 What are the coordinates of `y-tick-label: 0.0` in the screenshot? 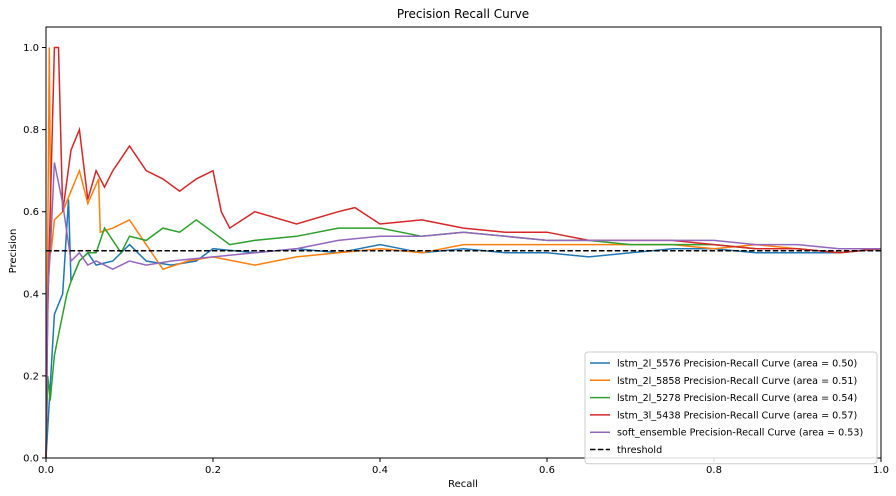 It's located at (31, 459).